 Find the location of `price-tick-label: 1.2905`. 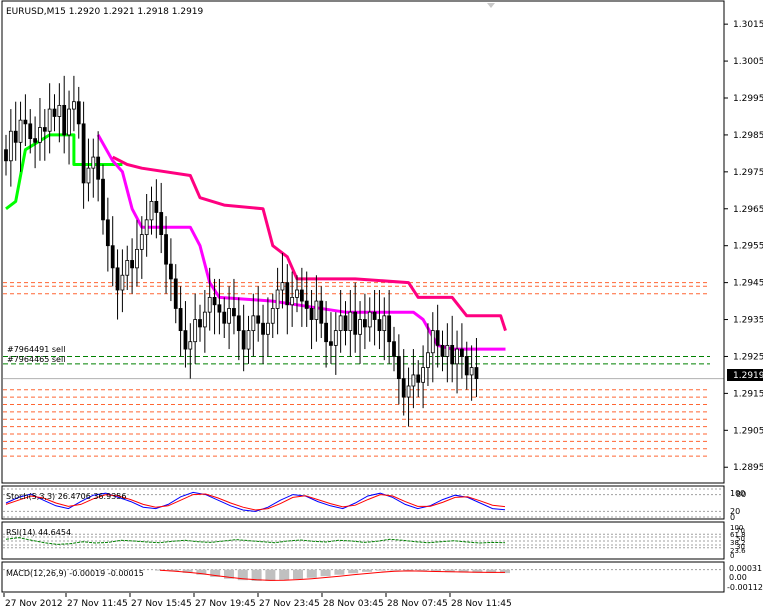

price-tick-label: 1.2905 is located at coordinates (748, 431).